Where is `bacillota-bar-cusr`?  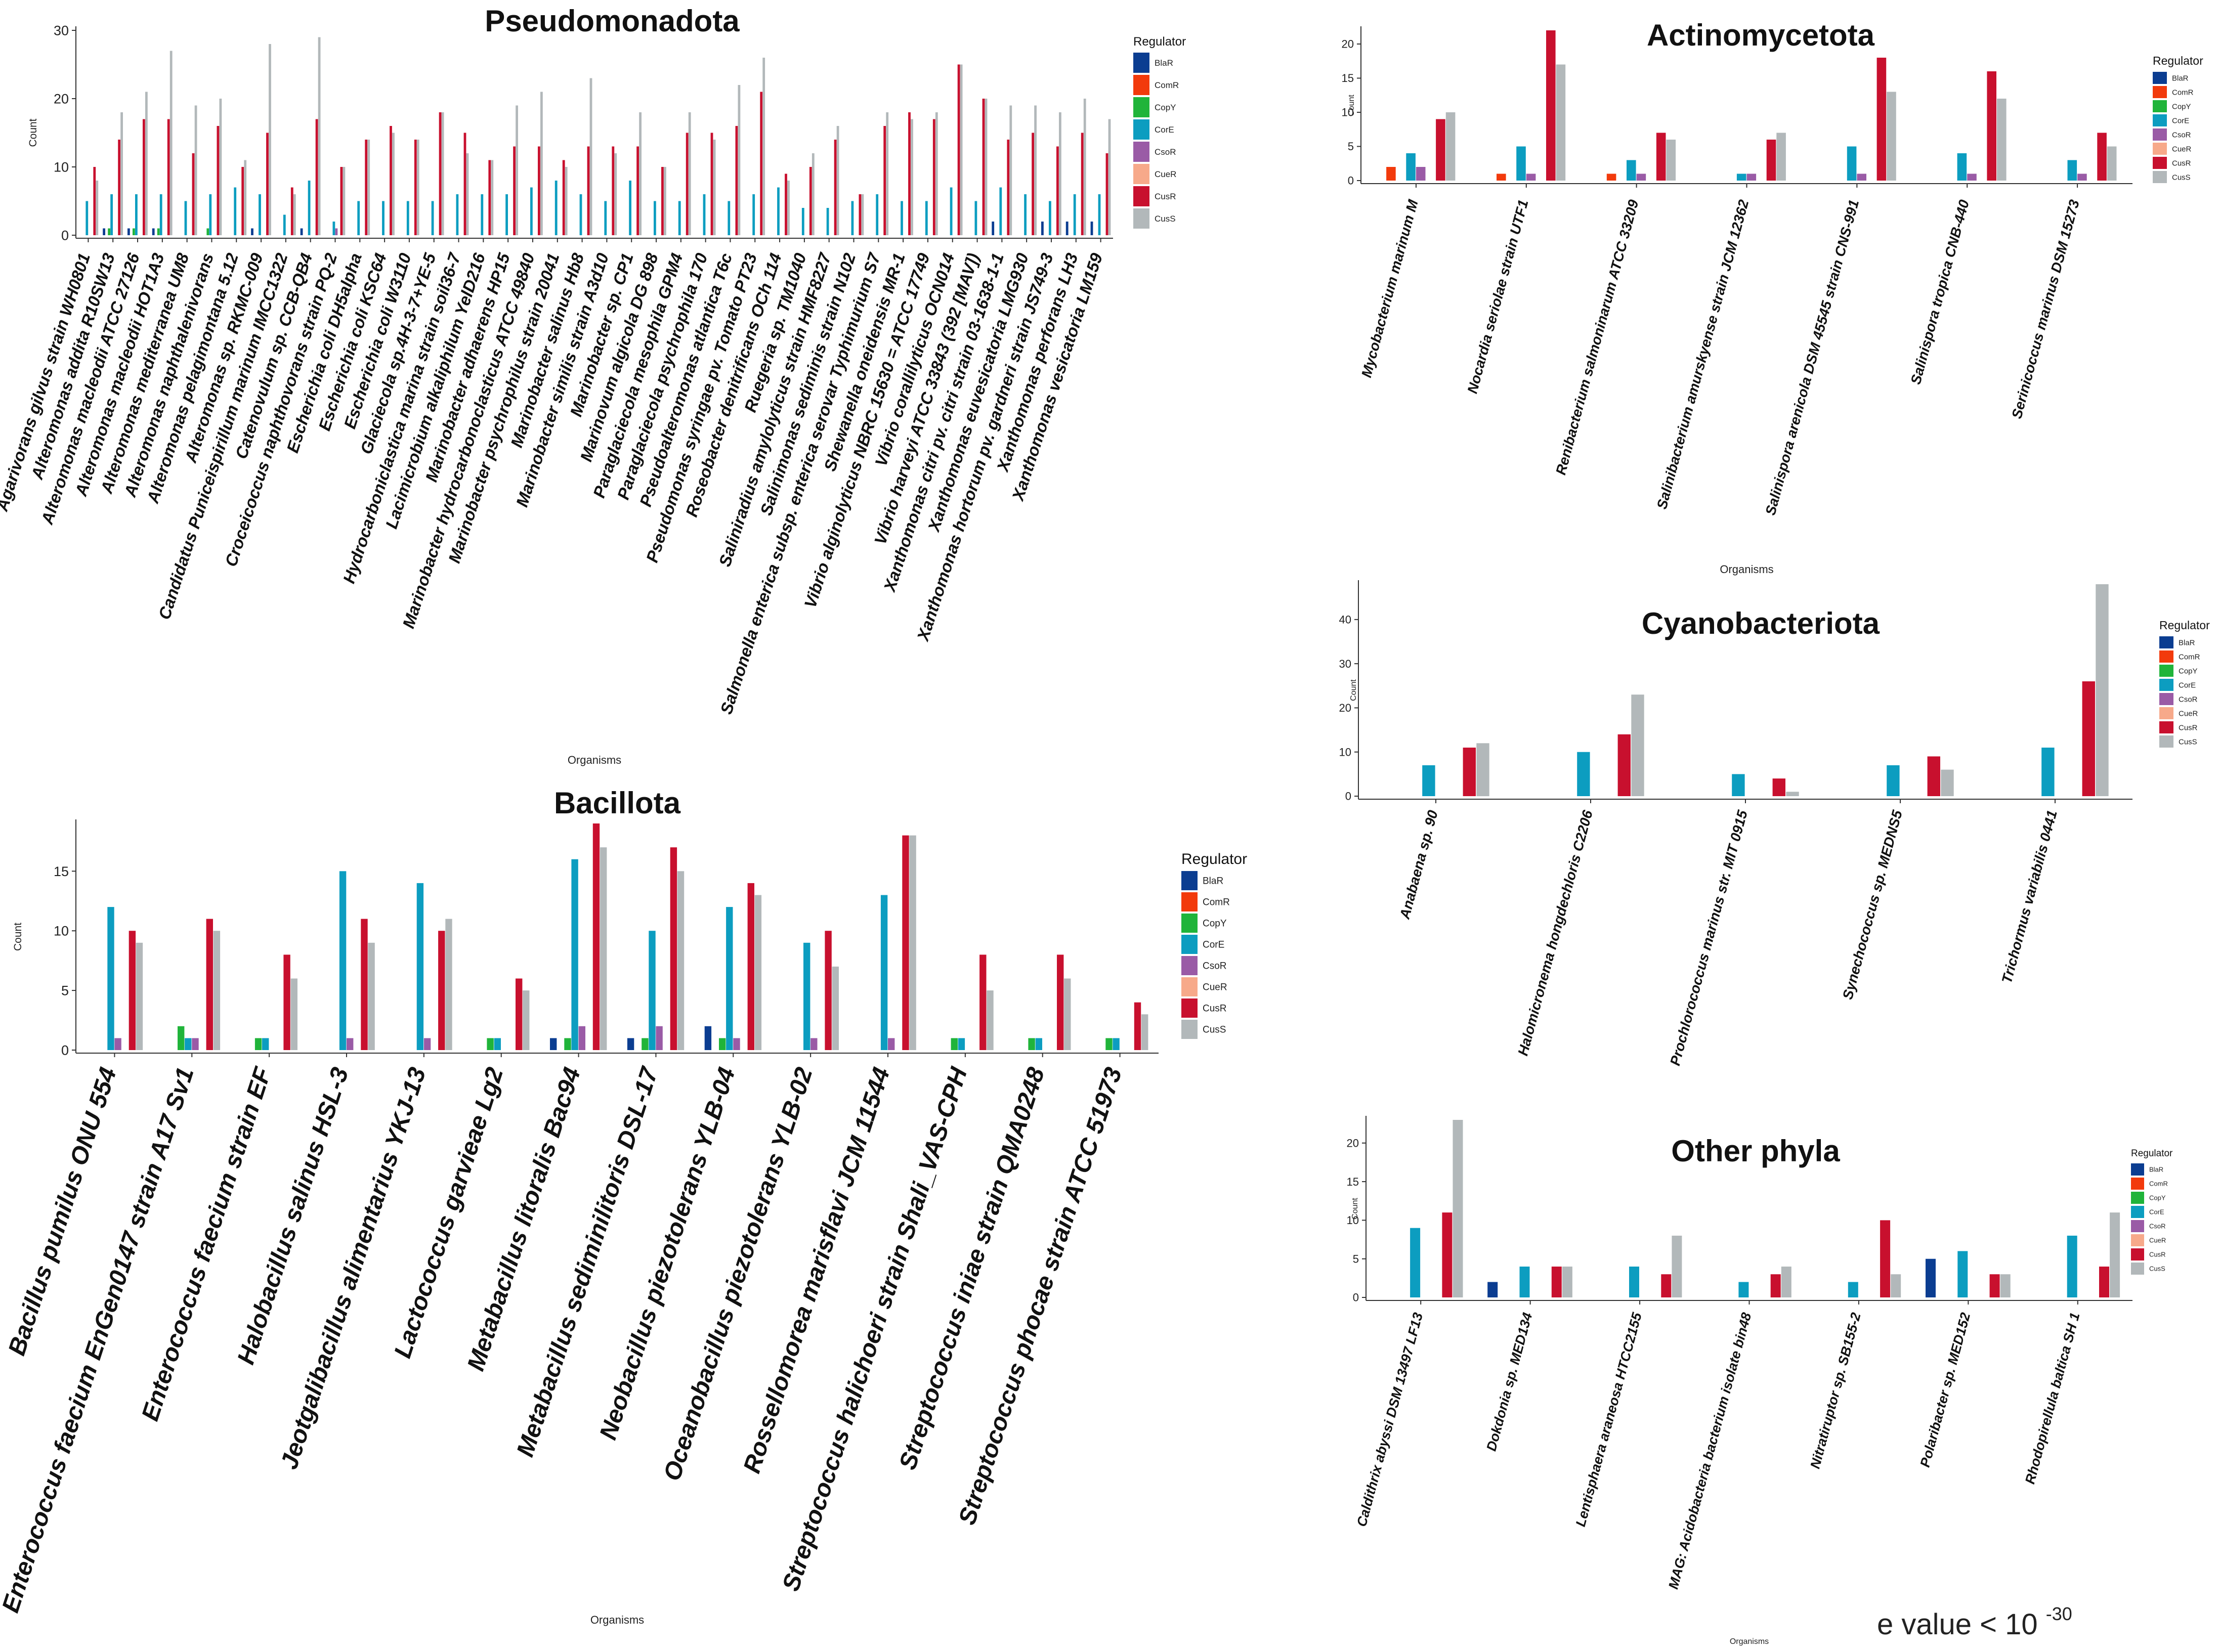 bacillota-bar-cusr is located at coordinates (286, 1002).